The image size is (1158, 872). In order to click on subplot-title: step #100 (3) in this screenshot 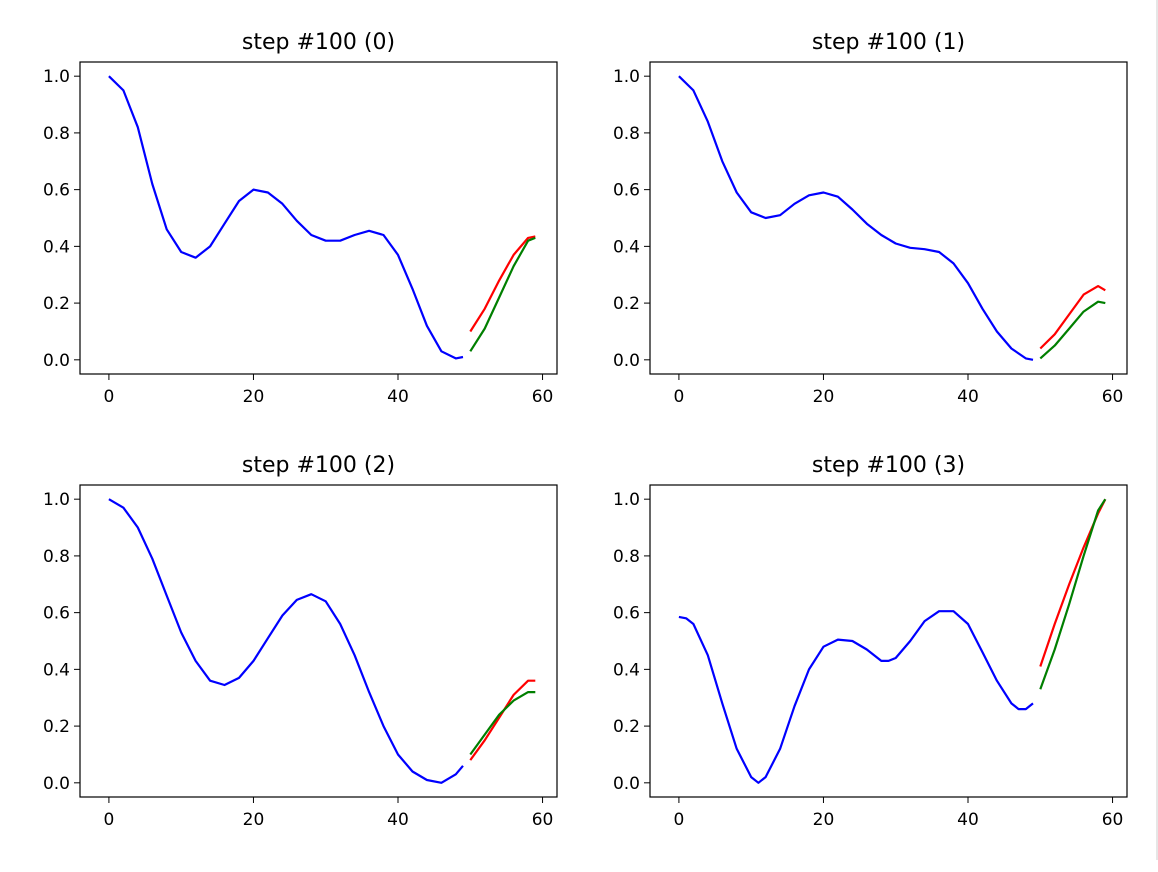, I will do `click(888, 465)`.